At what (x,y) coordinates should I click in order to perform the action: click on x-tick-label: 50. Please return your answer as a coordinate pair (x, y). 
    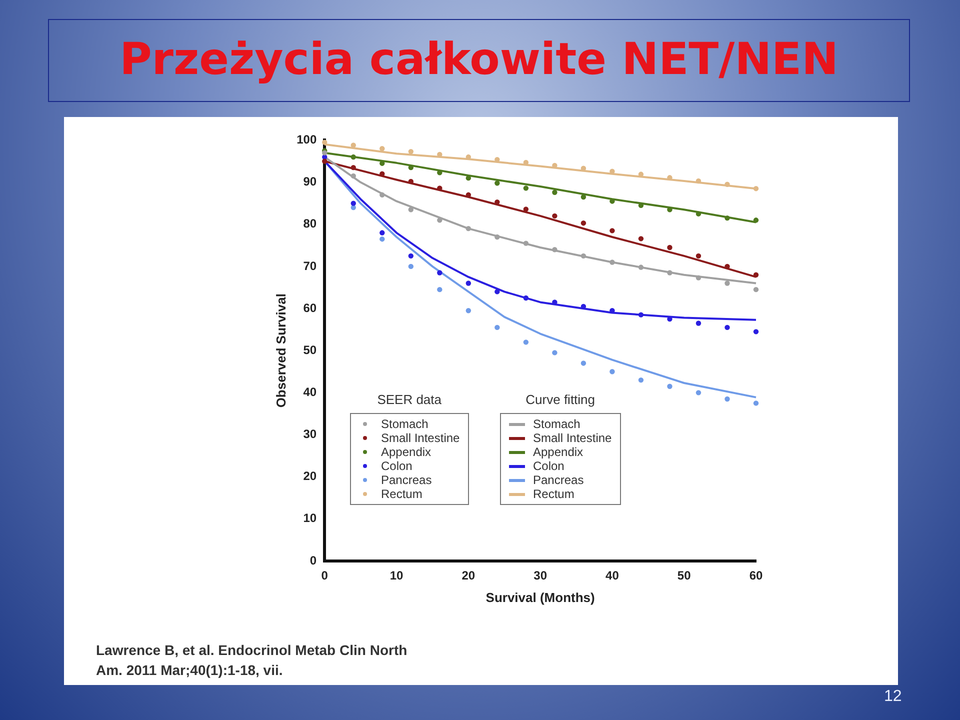
    Looking at the image, I should click on (684, 575).